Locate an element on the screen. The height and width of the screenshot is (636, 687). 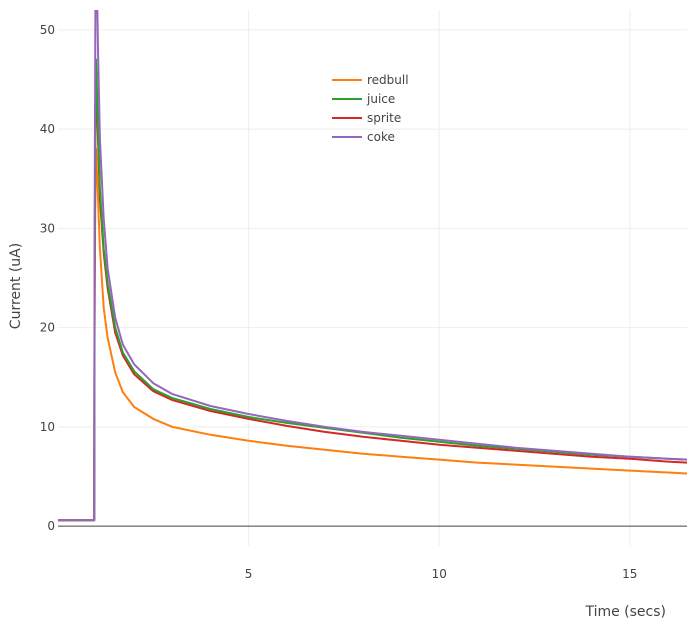
y-tick-label: 10 is located at coordinates (47, 427).